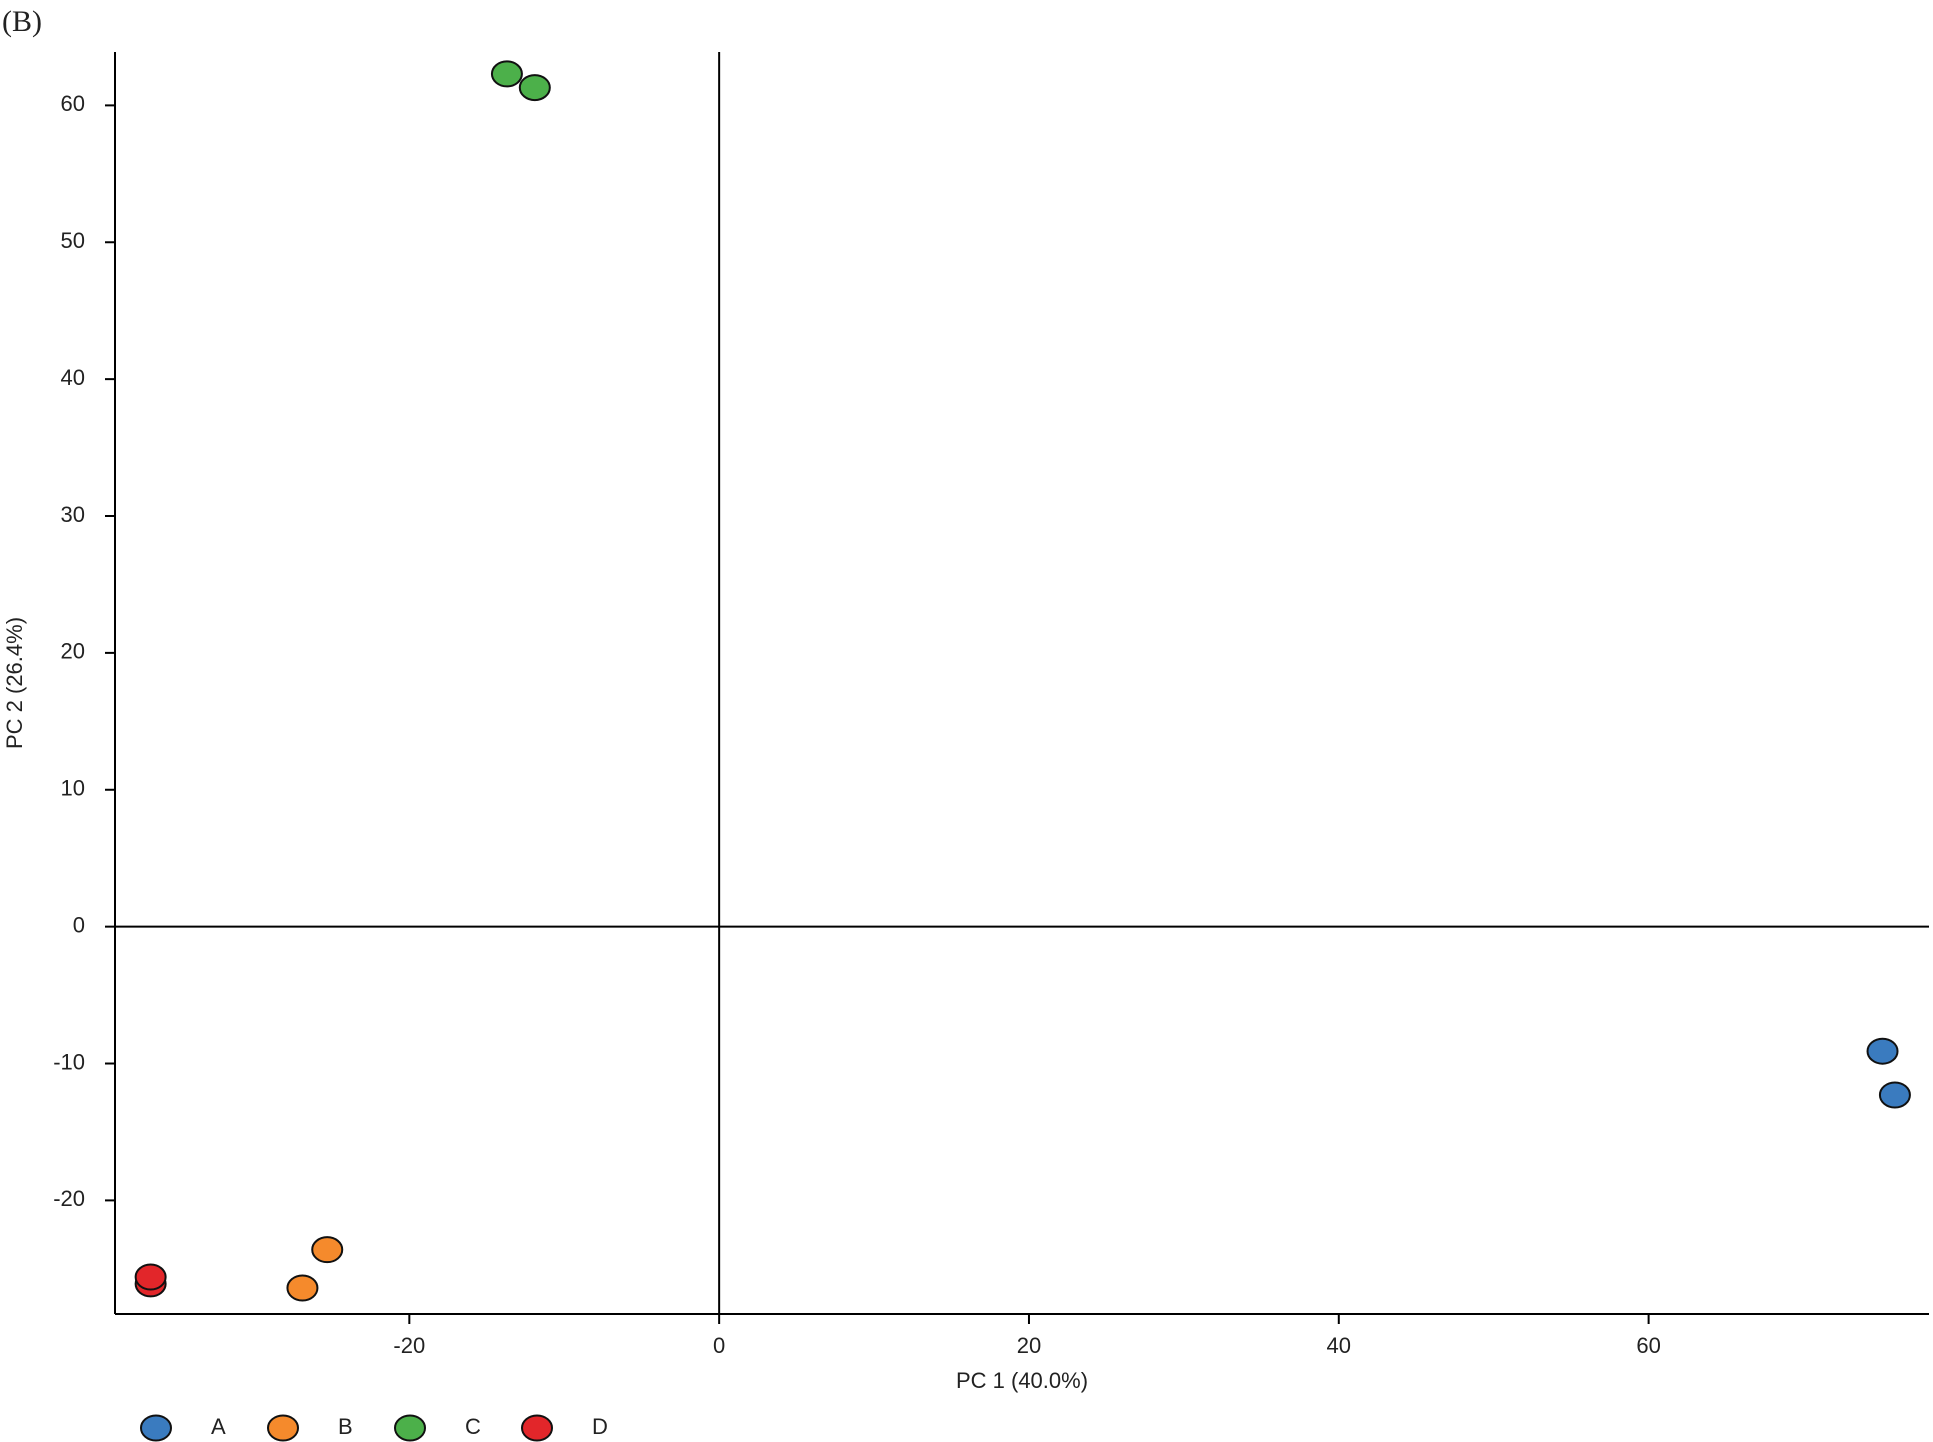 This screenshot has height=1442, width=1933. I want to click on x-axis-label: PC 1 (40.0%), so click(1022, 1380).